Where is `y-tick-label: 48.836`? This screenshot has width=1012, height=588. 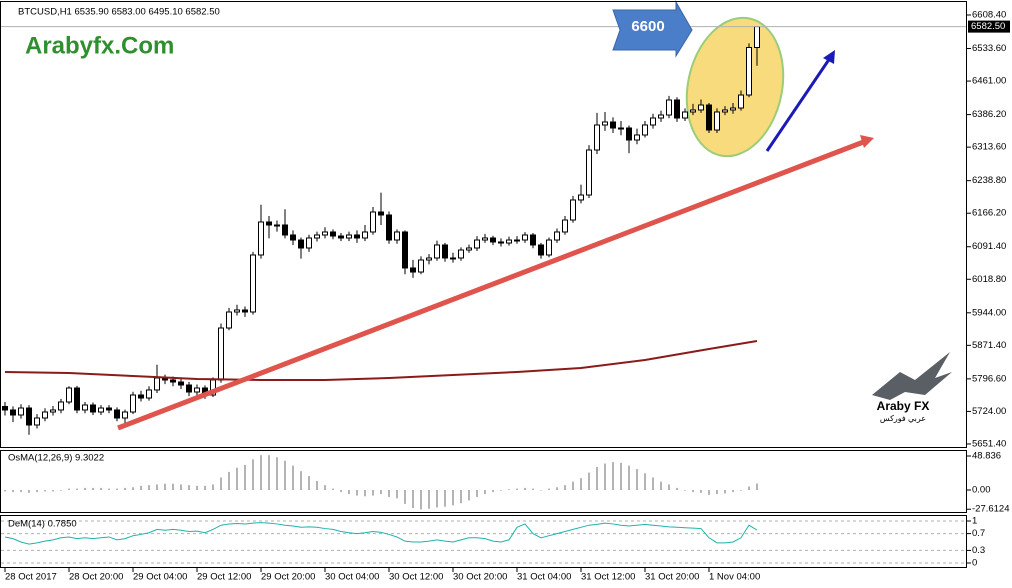
y-tick-label: 48.836 is located at coordinates (986, 456).